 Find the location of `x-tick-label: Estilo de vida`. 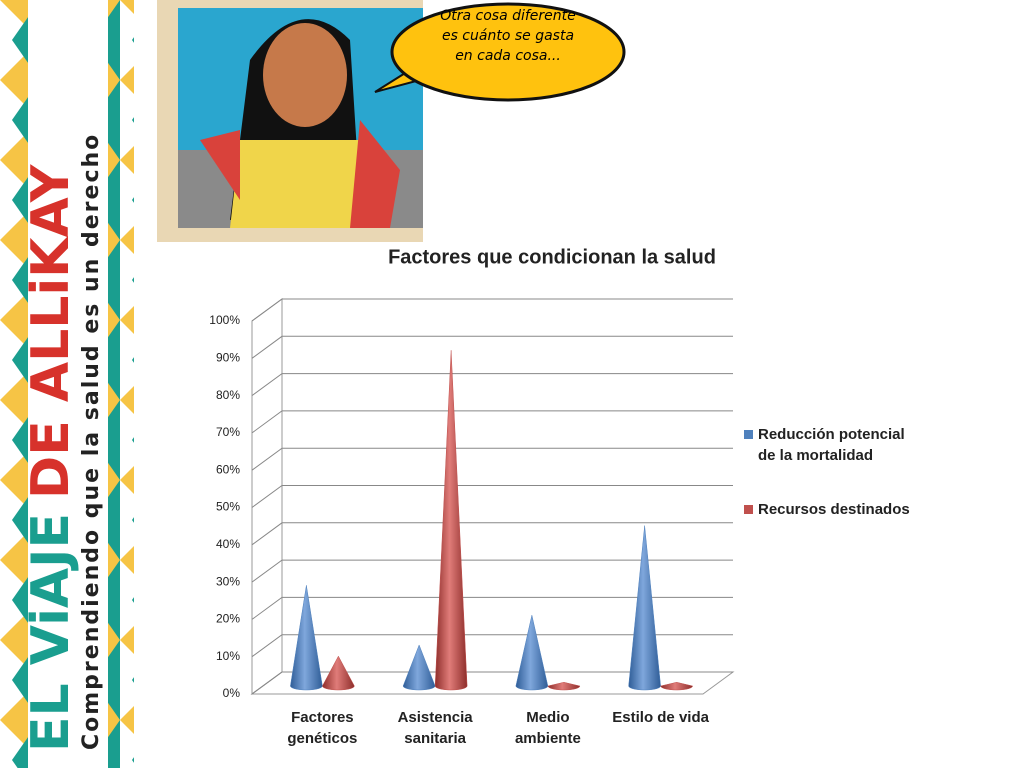

x-tick-label: Estilo de vida is located at coordinates (660, 717).